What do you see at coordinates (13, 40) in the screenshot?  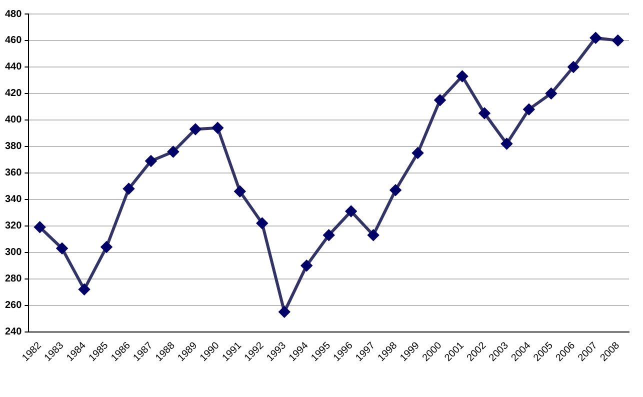 I see `y-tick-label: 460` at bounding box center [13, 40].